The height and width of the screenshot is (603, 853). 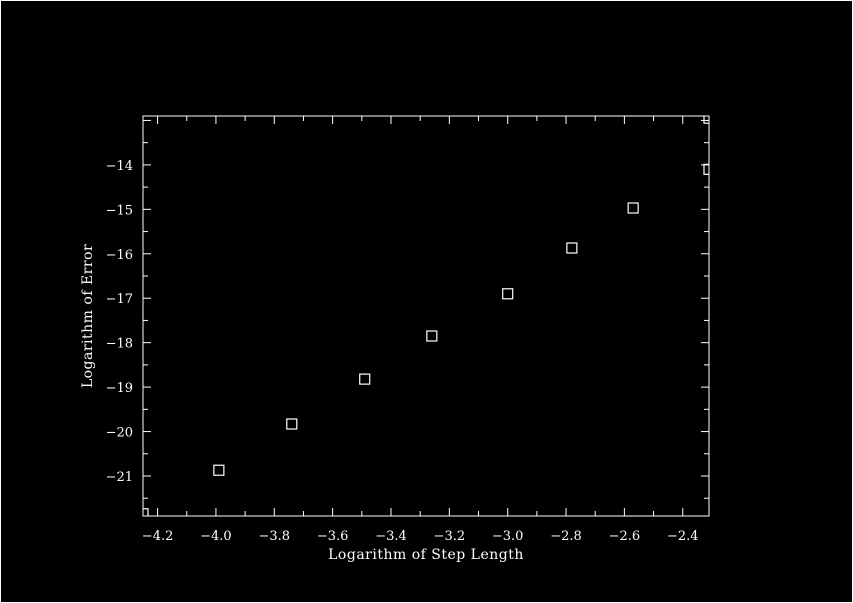 I want to click on x-tick-label: −2.4, so click(x=683, y=536).